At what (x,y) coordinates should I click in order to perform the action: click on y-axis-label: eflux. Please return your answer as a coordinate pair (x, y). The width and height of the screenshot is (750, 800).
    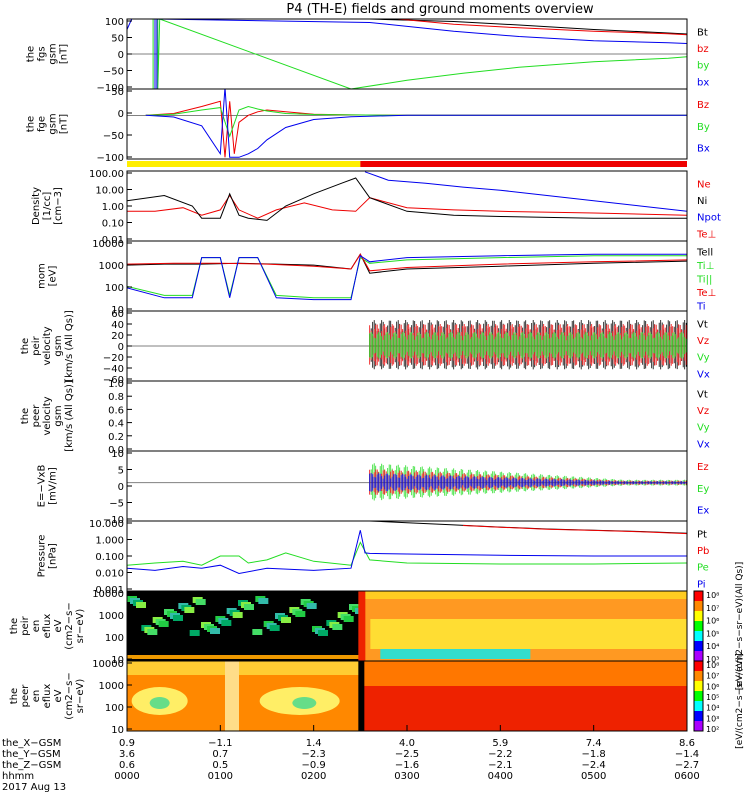
    Looking at the image, I should click on (47, 626).